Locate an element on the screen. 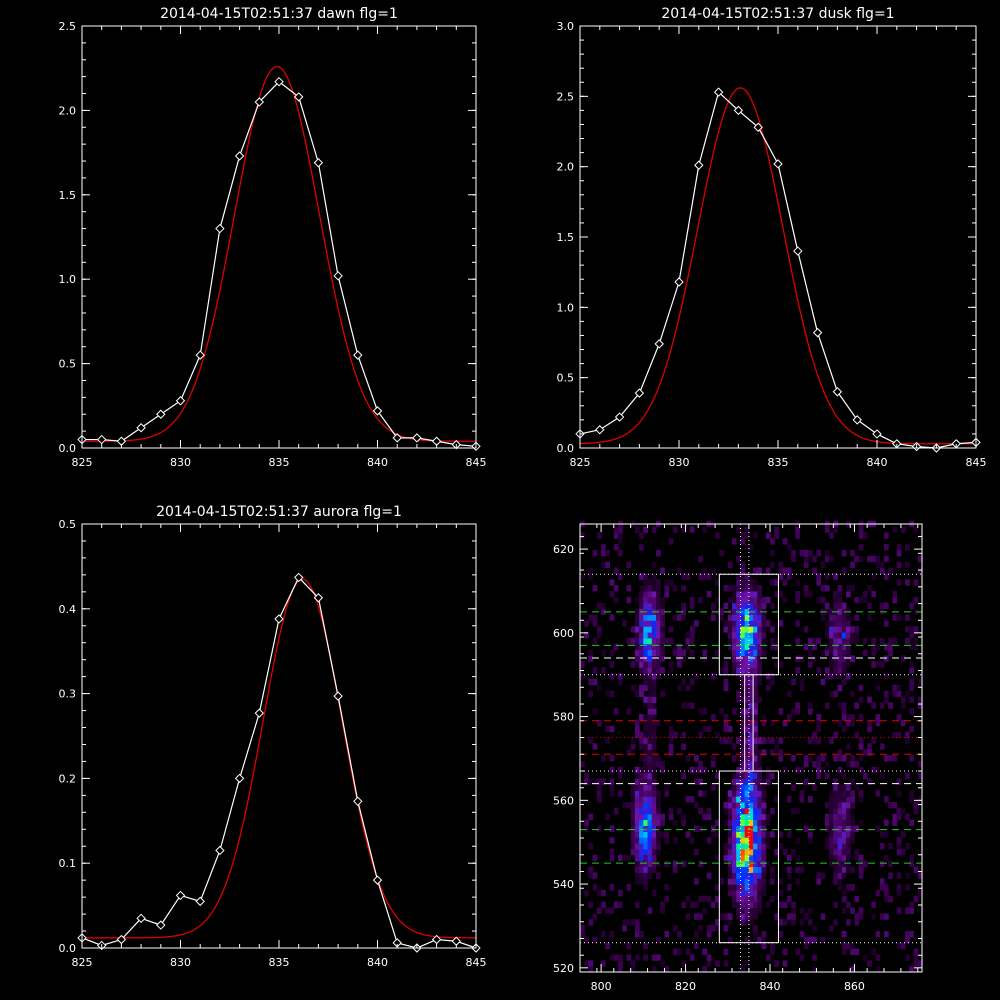 The image size is (1000, 1000). fit-curve is located at coordinates (279, 253).